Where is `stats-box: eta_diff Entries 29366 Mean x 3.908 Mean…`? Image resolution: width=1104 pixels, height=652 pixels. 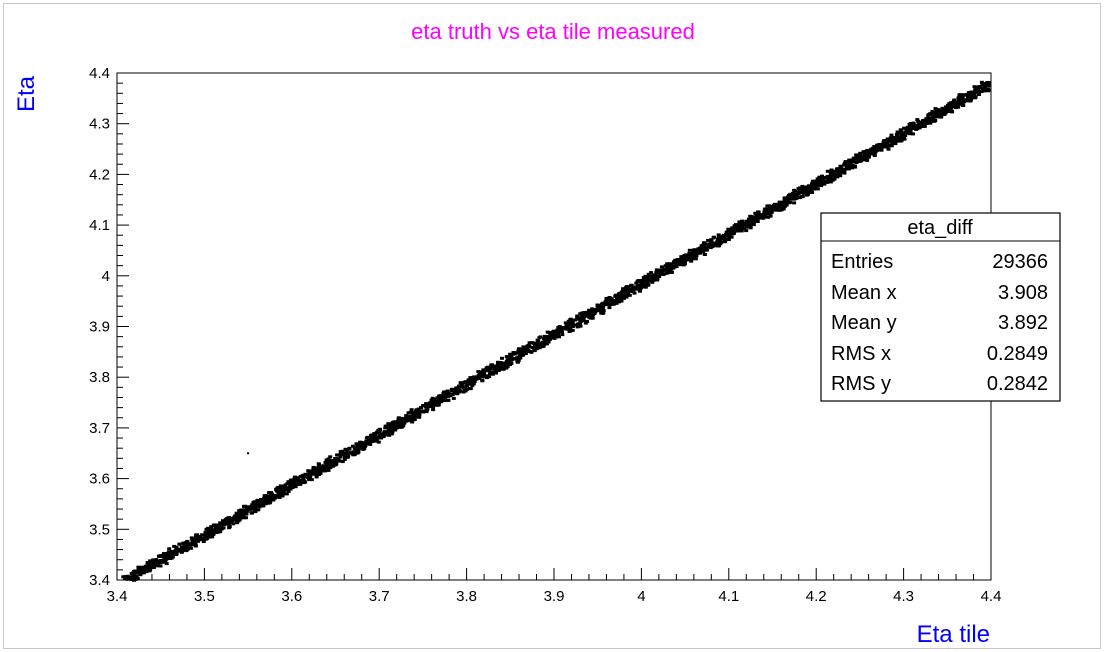
stats-box: eta_diff Entries 29366 Mean x 3.908 Mean… is located at coordinates (940, 307).